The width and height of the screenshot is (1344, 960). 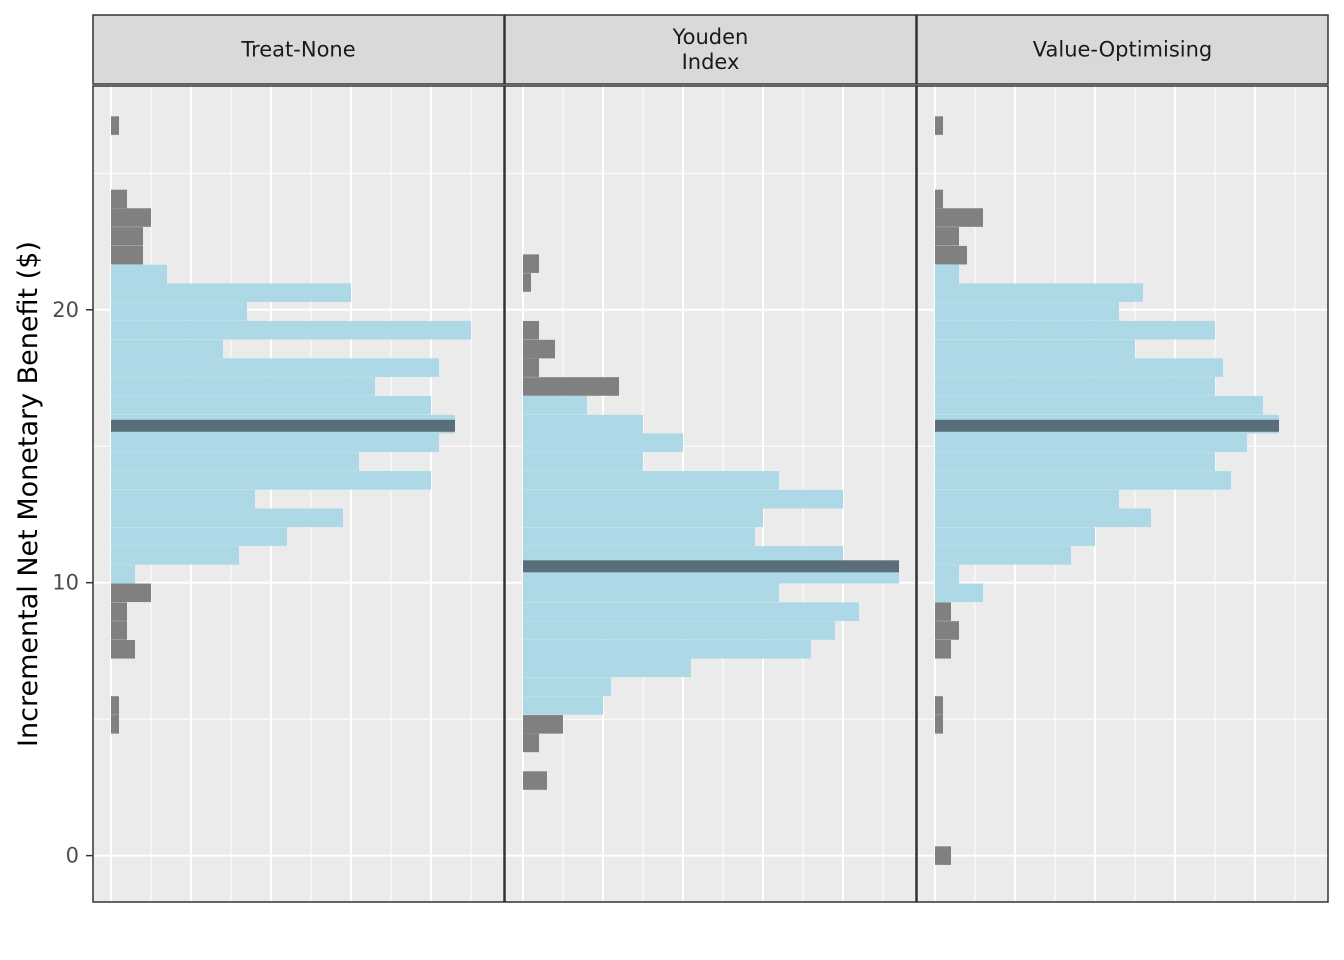 I want to click on y-tick-label: 0, so click(x=72, y=856).